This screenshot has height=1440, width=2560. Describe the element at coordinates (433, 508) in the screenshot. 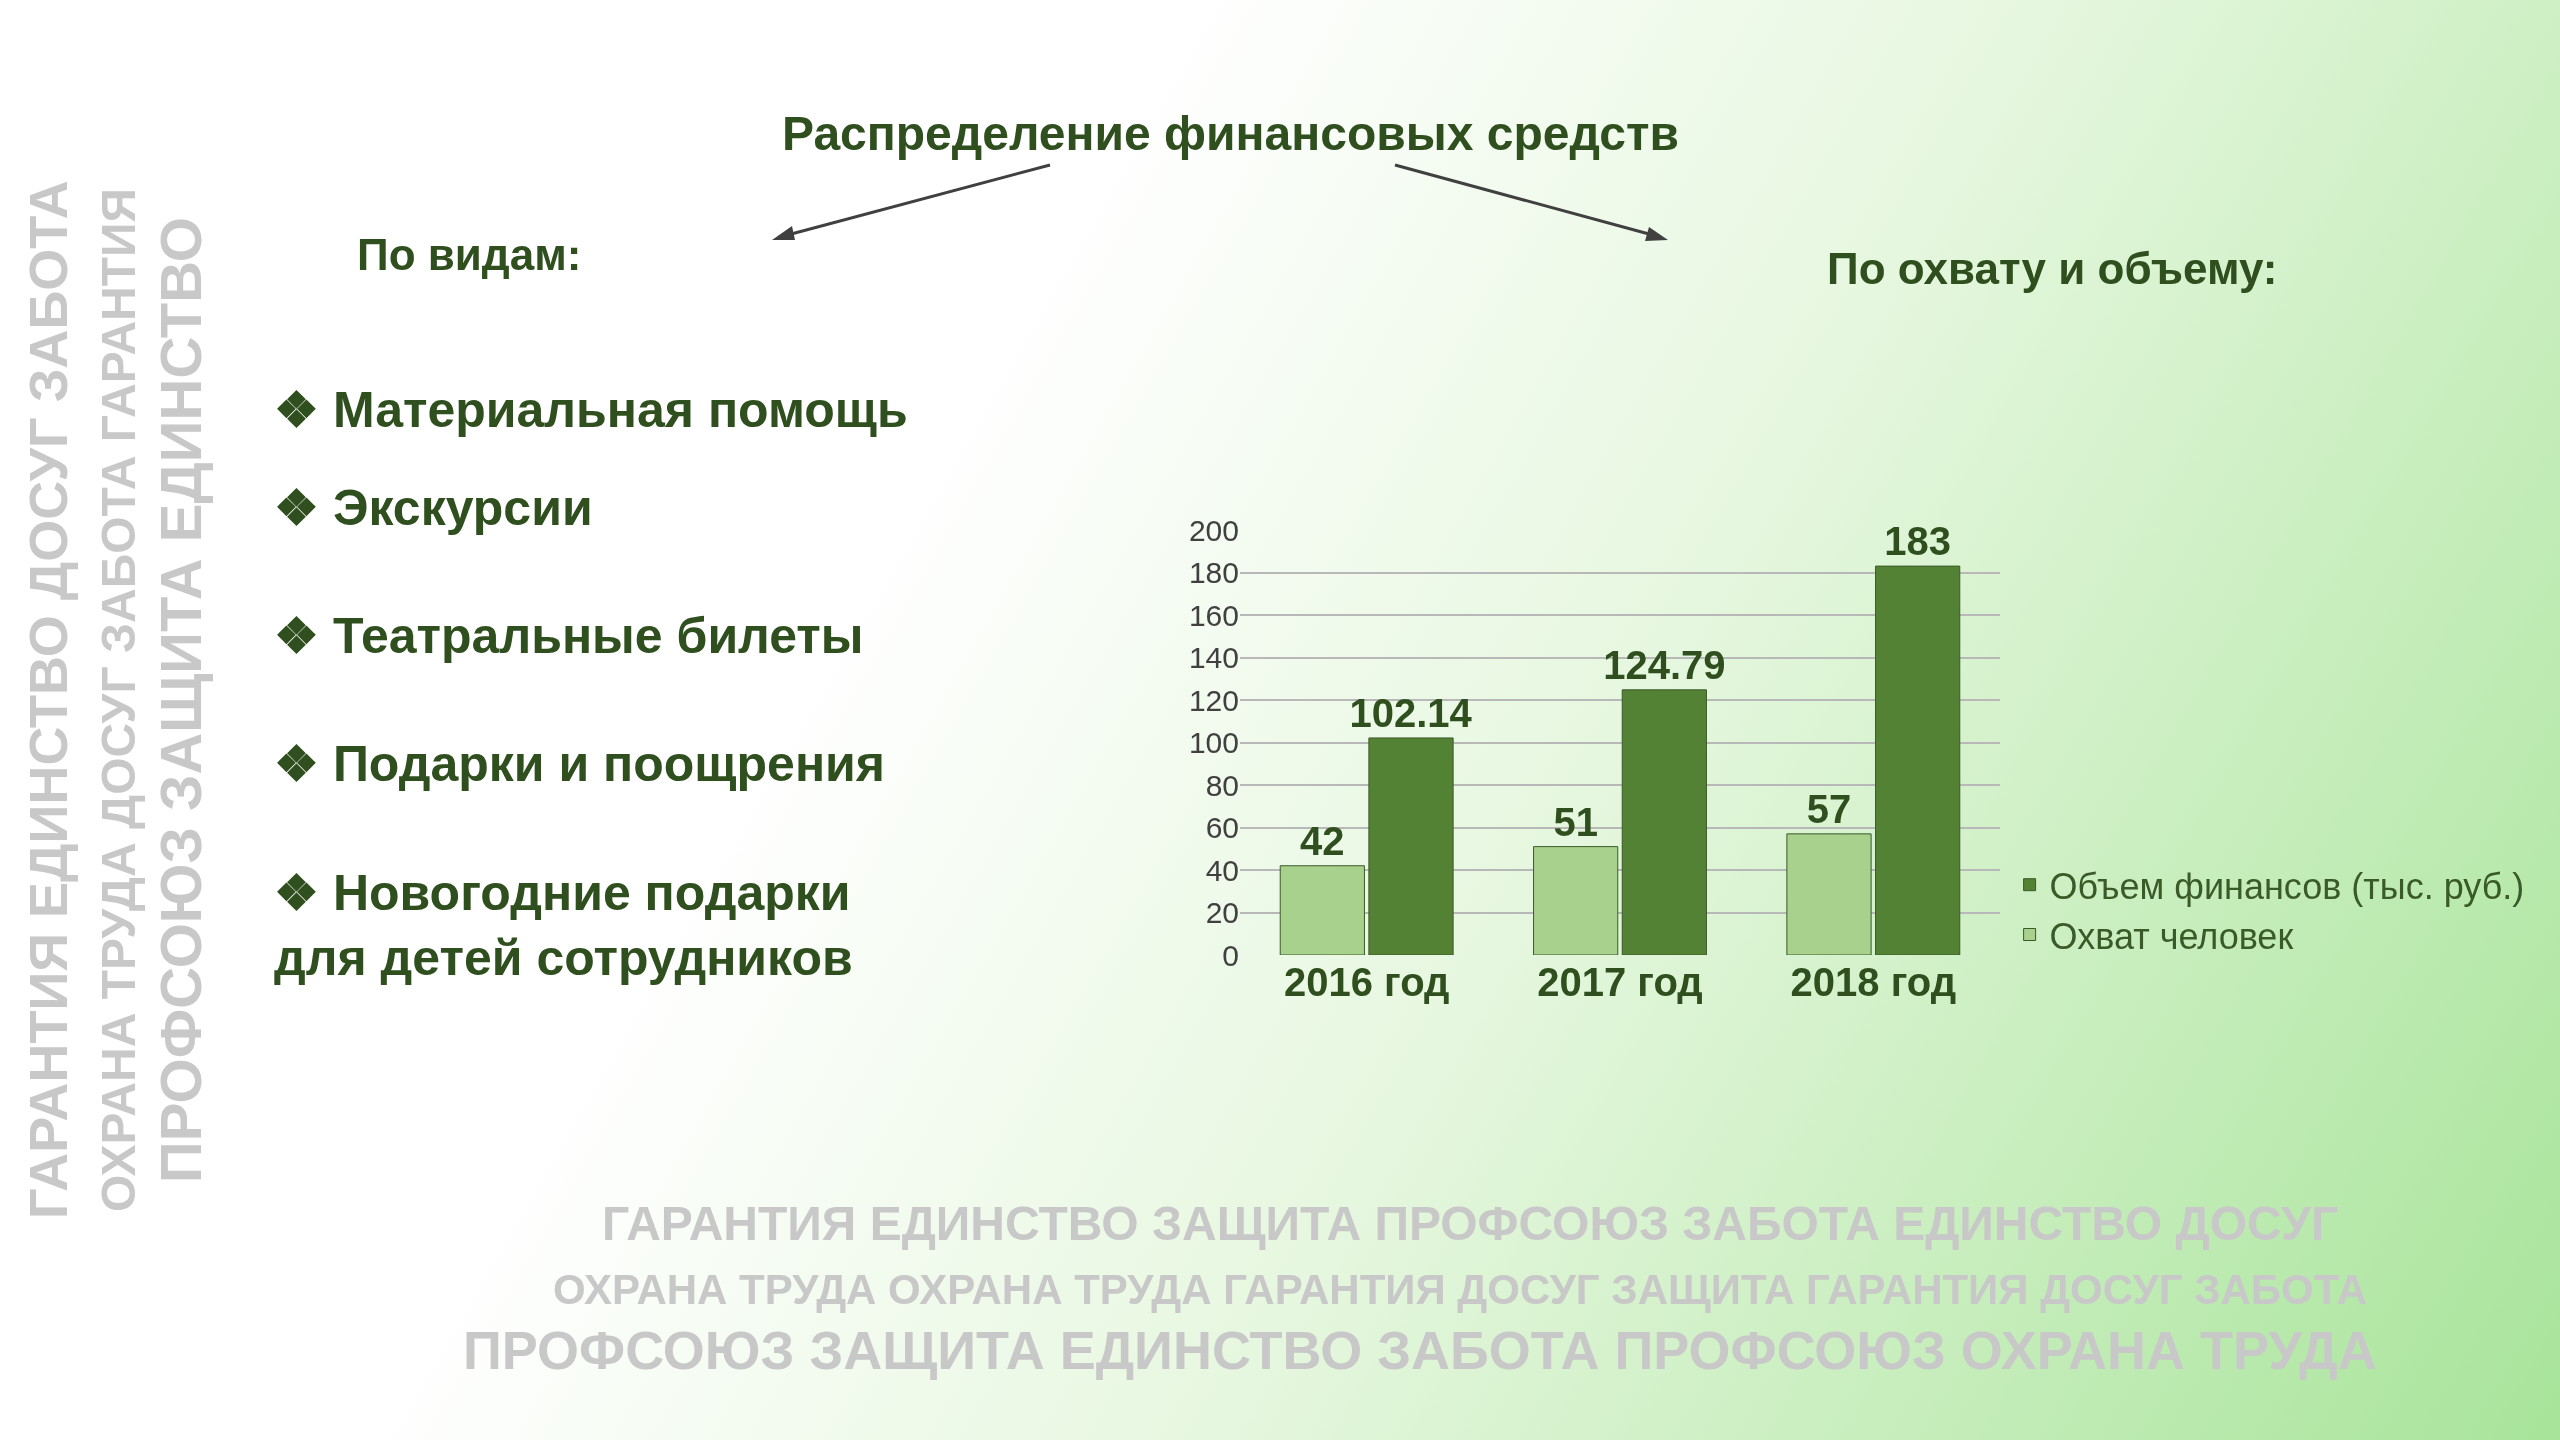

I see `text: ❖ Экскурсии` at that location.